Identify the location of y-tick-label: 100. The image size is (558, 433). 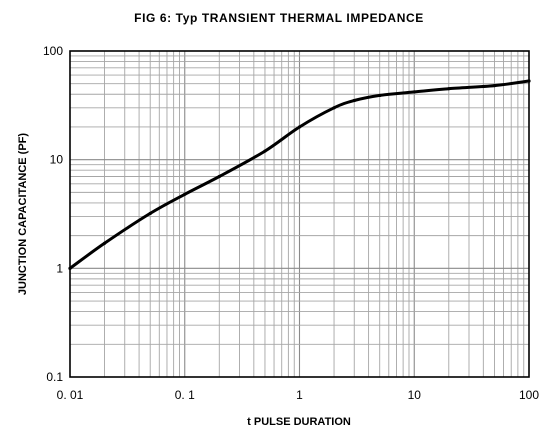
(53, 51).